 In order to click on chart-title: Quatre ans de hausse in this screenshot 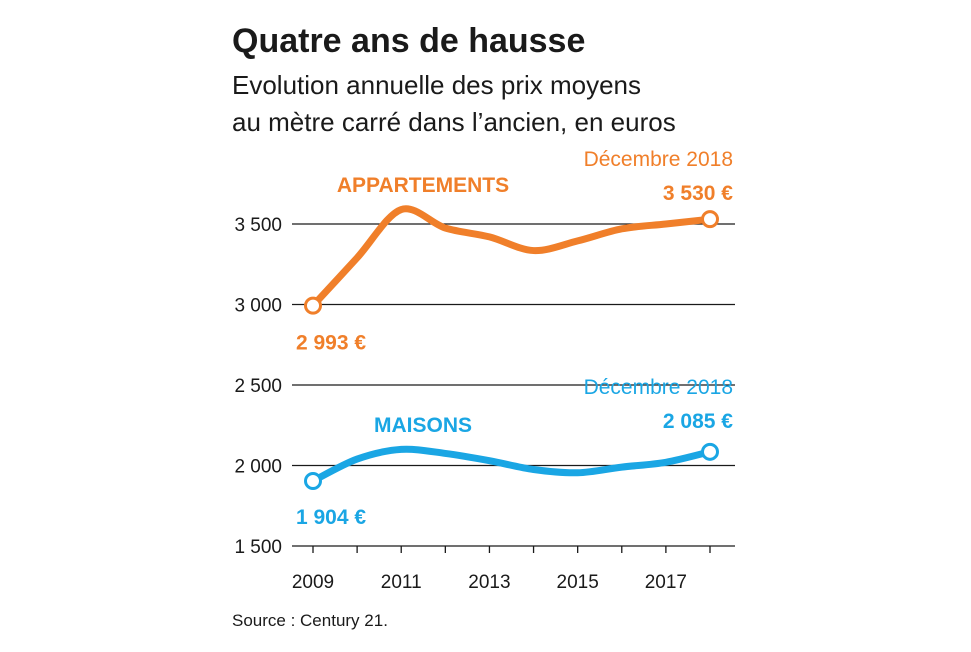, I will do `click(408, 41)`.